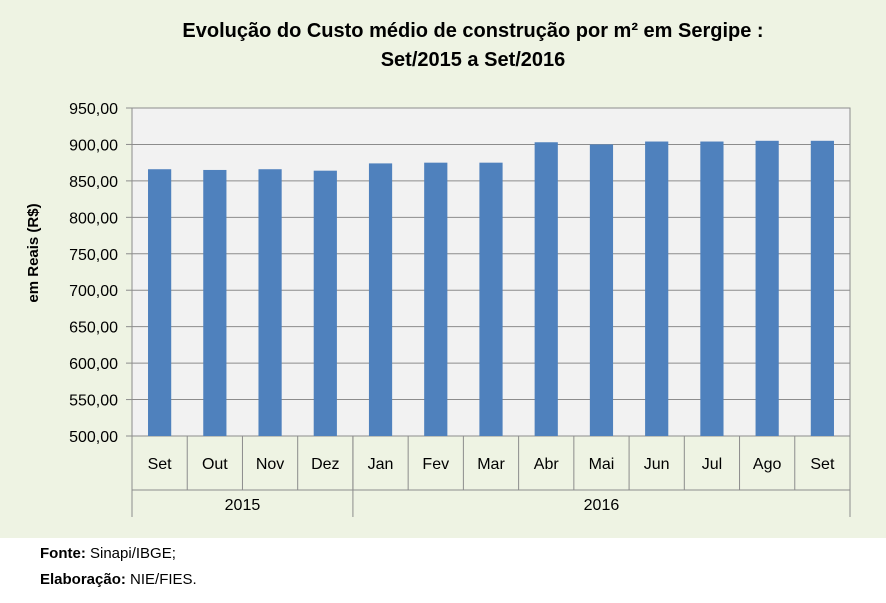 This screenshot has width=886, height=603. Describe the element at coordinates (93, 328) in the screenshot. I see `y-tick-label: 650,00` at that location.